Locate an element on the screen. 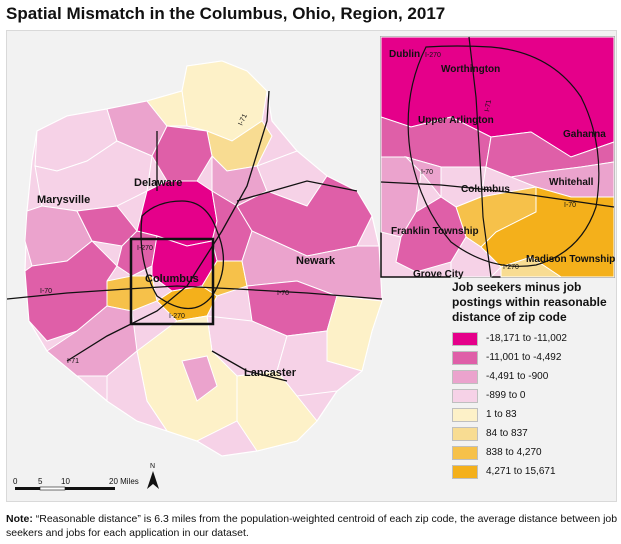 The image size is (621, 544). inset-label-upper-arlington: Upper Arlington is located at coordinates (456, 120).